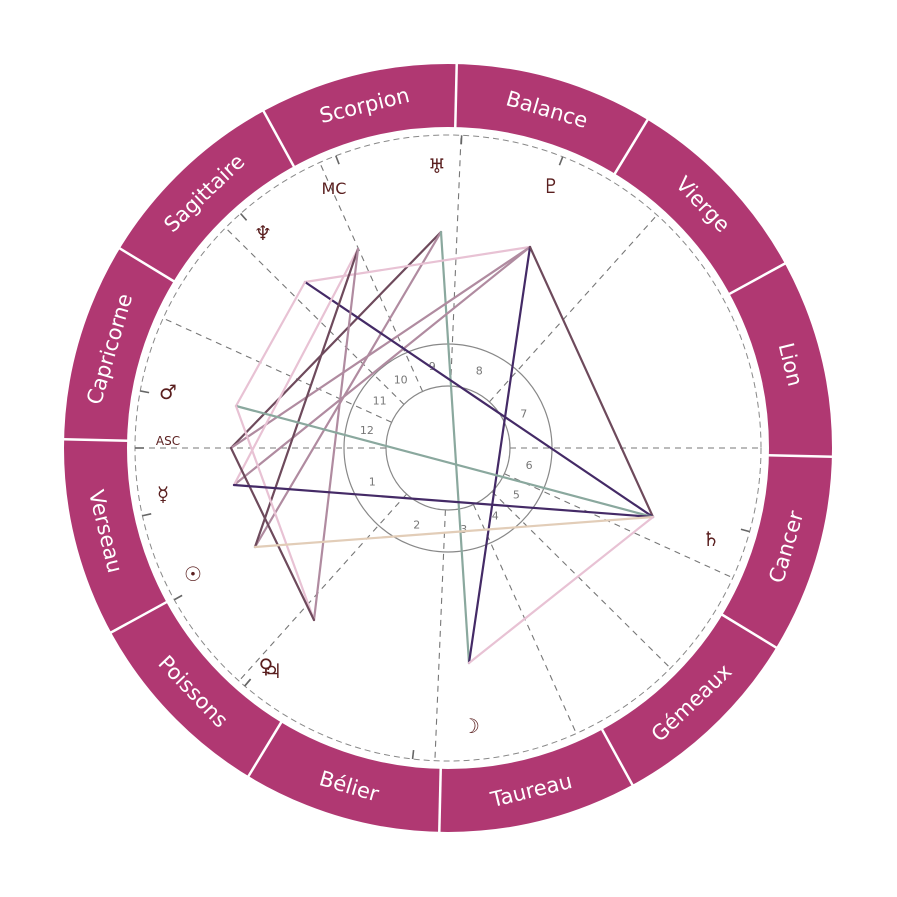  I want to click on mercury-icon: ☿, so click(163, 494).